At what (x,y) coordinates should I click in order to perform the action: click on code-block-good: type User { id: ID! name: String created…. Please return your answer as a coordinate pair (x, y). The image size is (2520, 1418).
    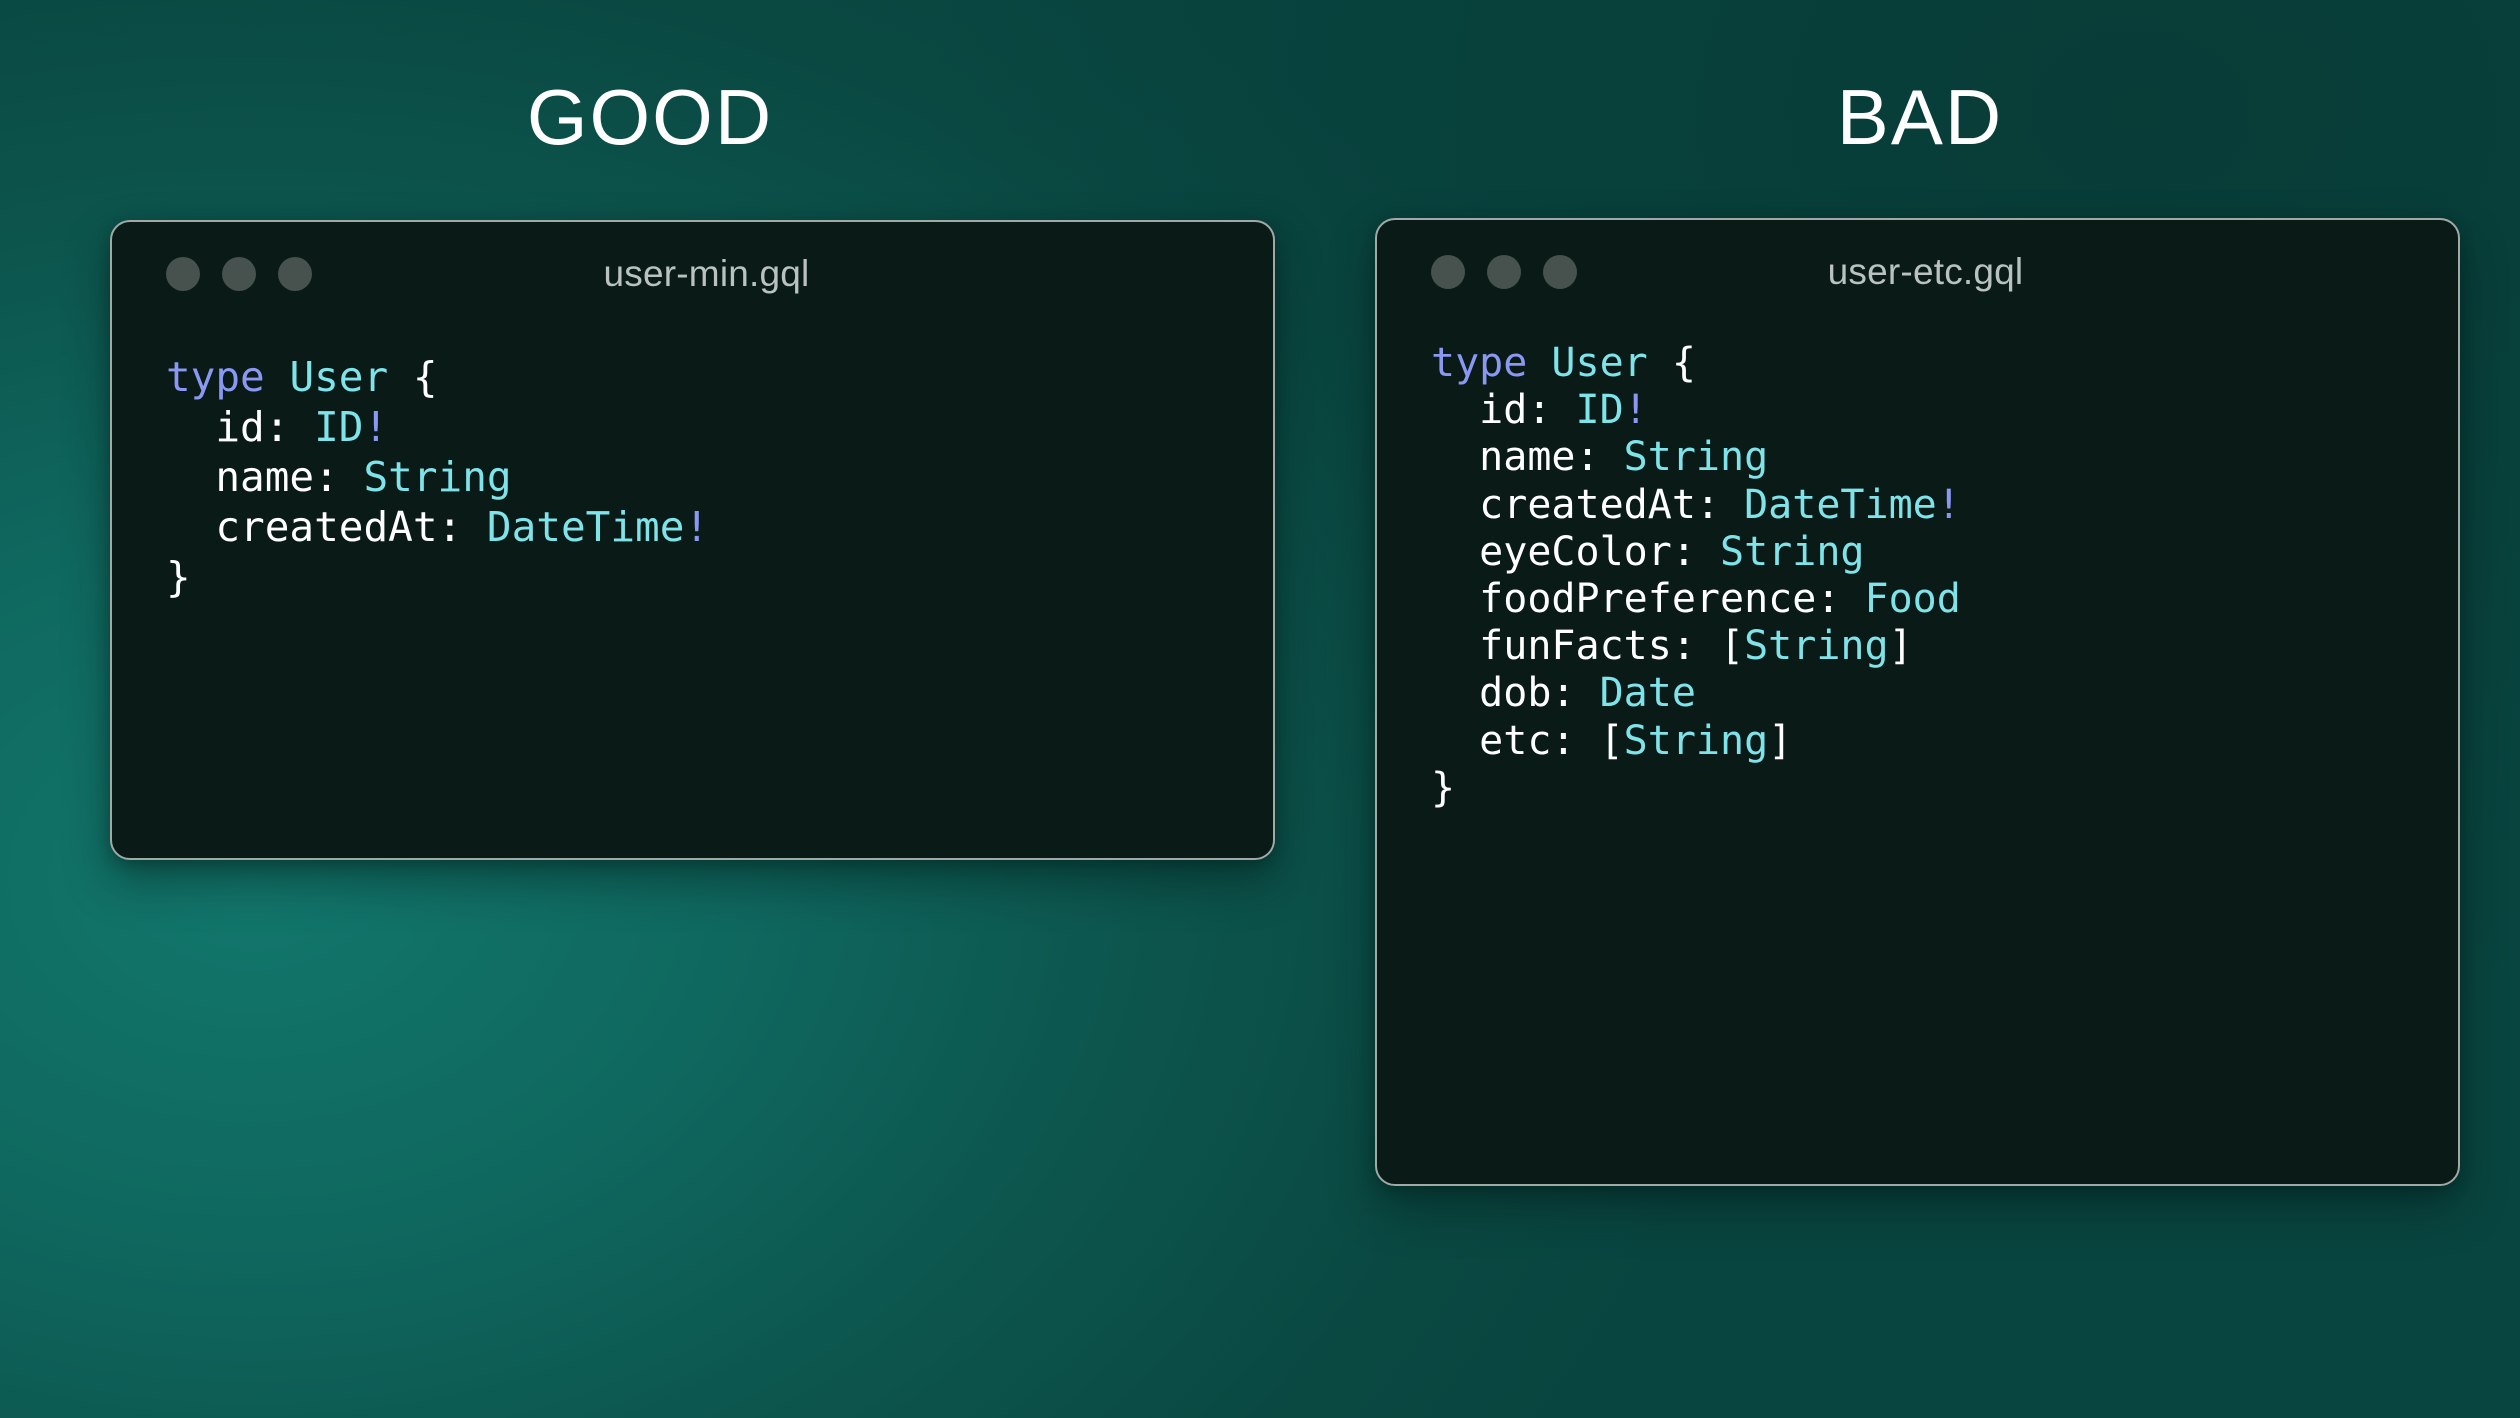
    Looking at the image, I should click on (692, 464).